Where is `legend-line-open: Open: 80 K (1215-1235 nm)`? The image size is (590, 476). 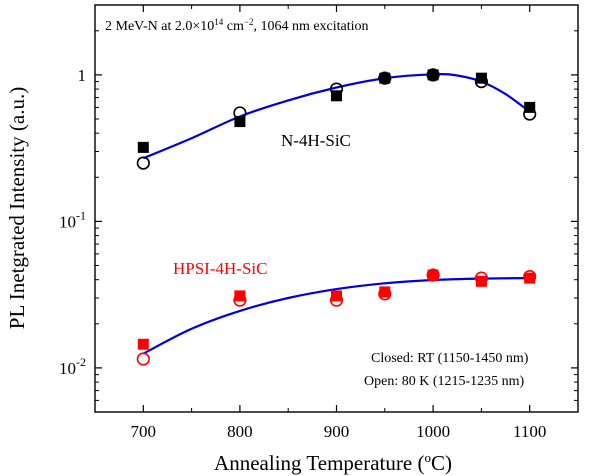
legend-line-open: Open: 80 K (1215-1235 nm) is located at coordinates (444, 381).